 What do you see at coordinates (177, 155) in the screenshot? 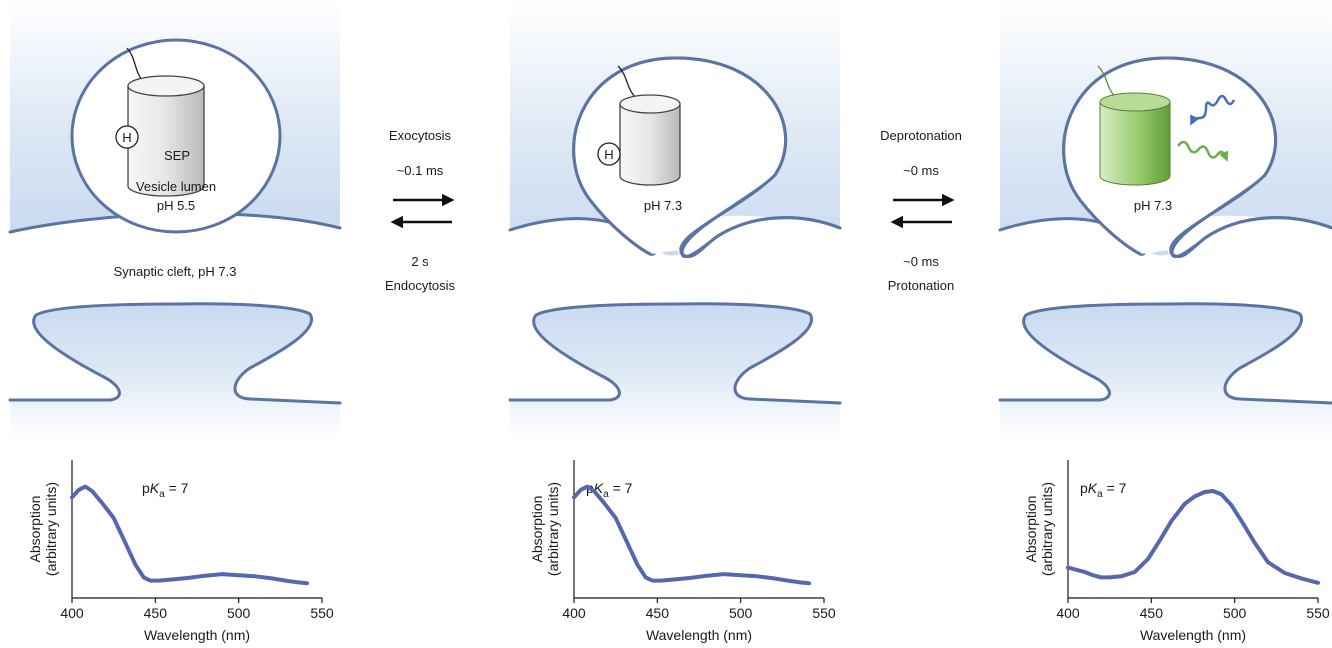
I see `sep-label: SEP` at bounding box center [177, 155].